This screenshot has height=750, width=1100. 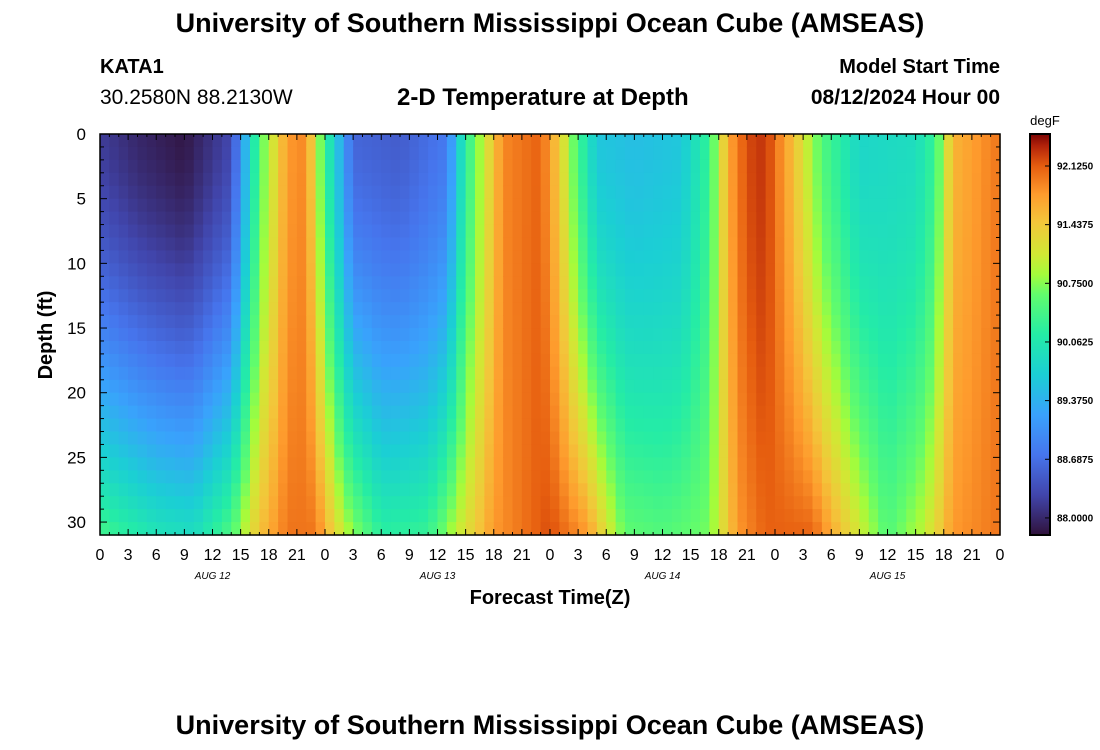 What do you see at coordinates (550, 555) in the screenshot?
I see `x-tick-label: 0` at bounding box center [550, 555].